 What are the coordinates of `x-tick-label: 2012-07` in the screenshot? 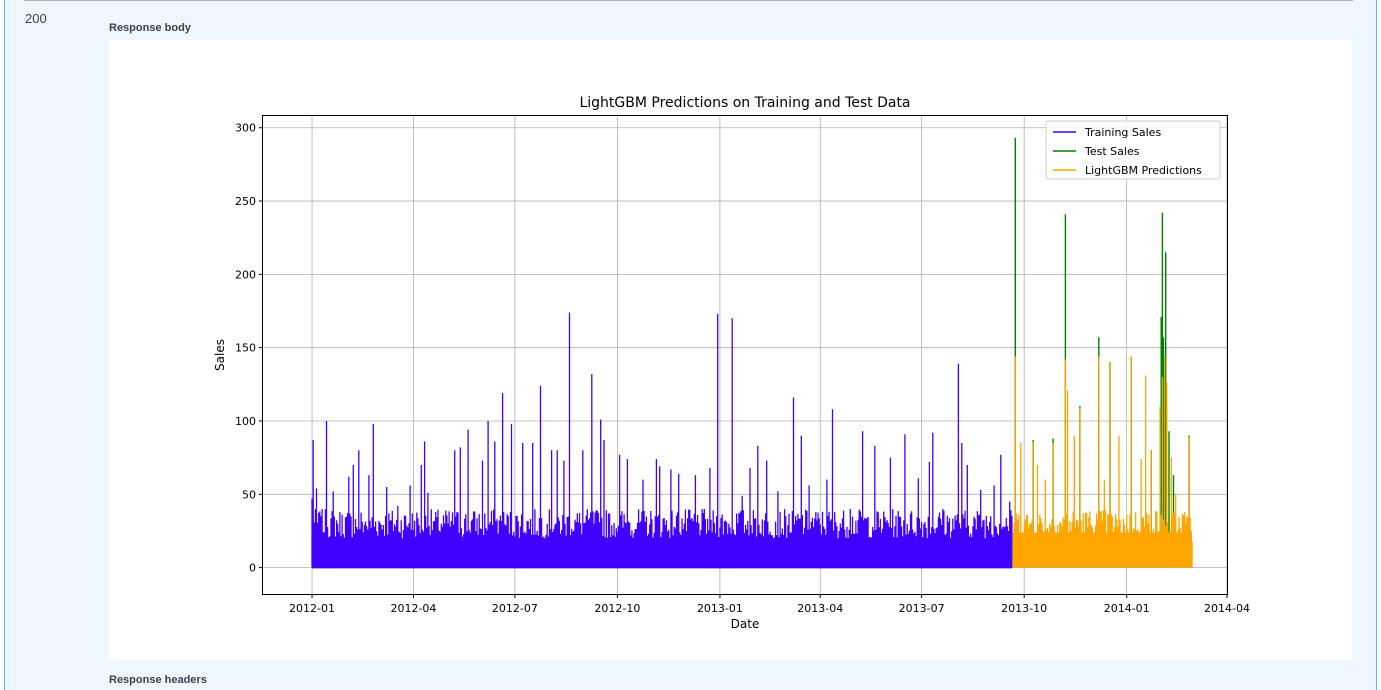 It's located at (515, 608).